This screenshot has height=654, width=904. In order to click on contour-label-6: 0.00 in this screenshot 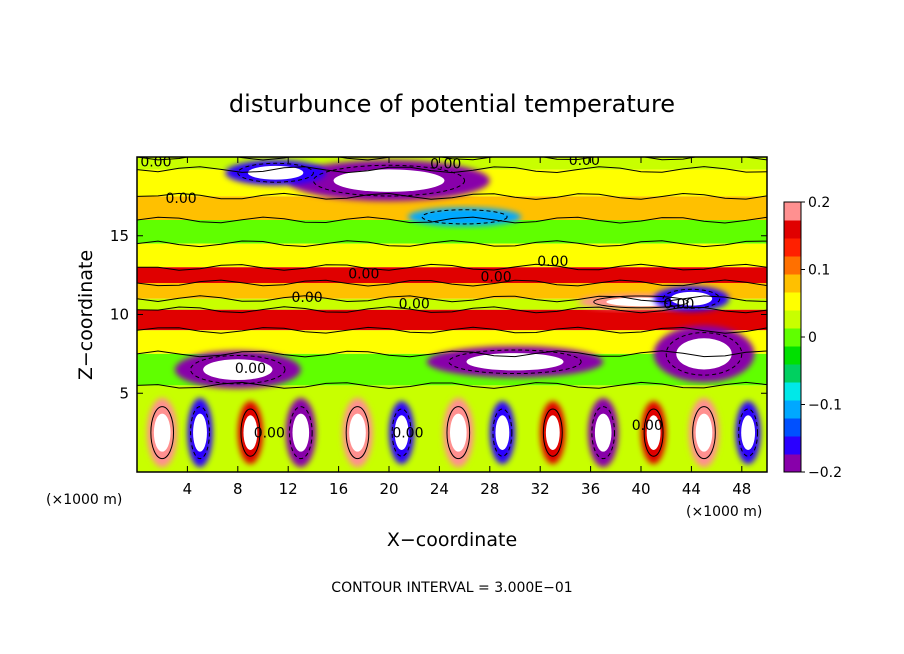, I will do `click(496, 278)`.